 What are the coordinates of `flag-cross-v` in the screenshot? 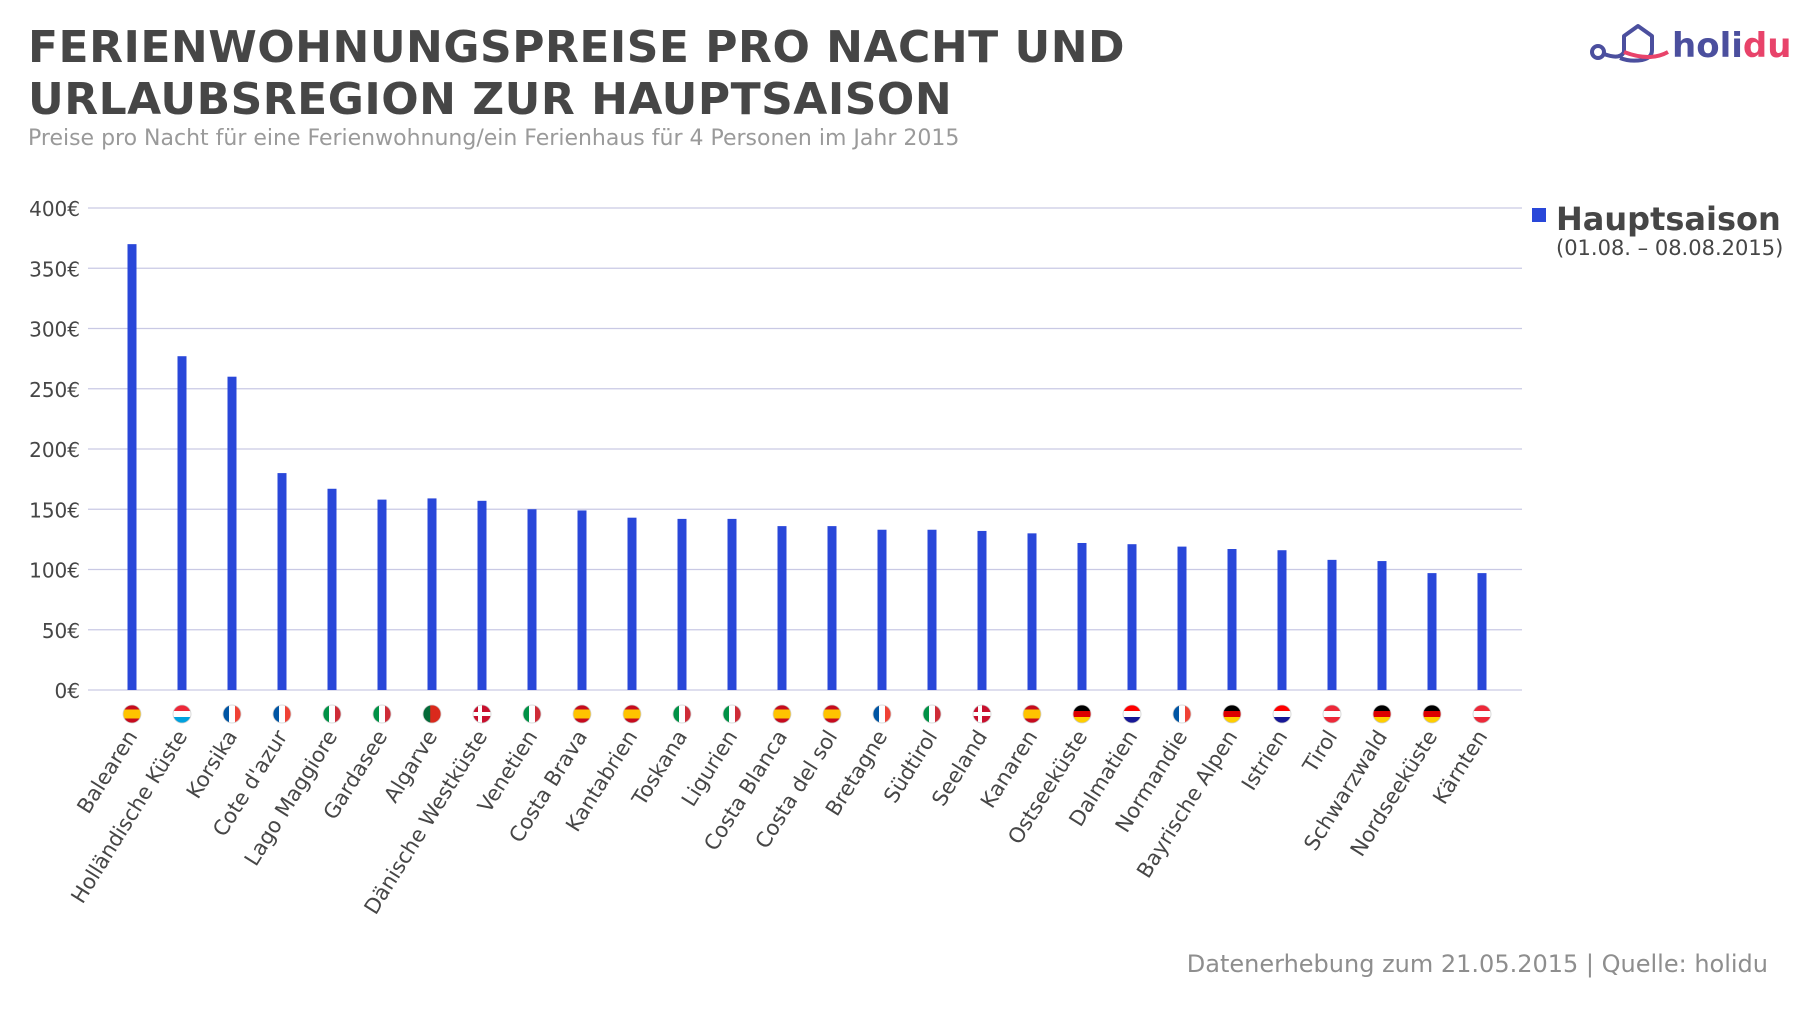 It's located at (980, 714).